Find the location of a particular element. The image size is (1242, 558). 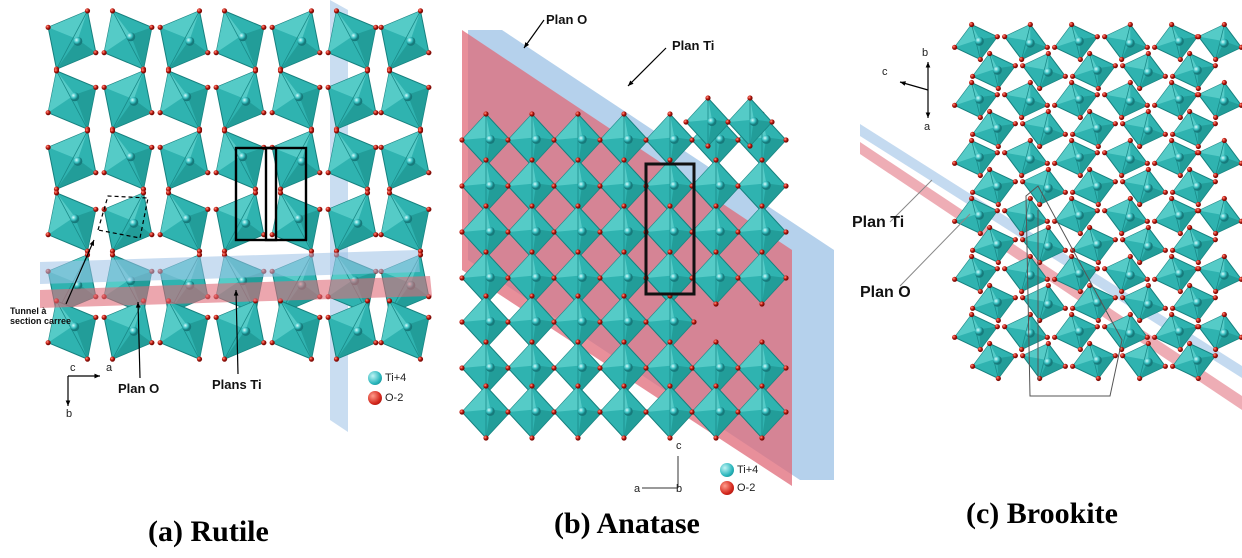

brookite-unit-cell is located at coordinates (1074, 291).